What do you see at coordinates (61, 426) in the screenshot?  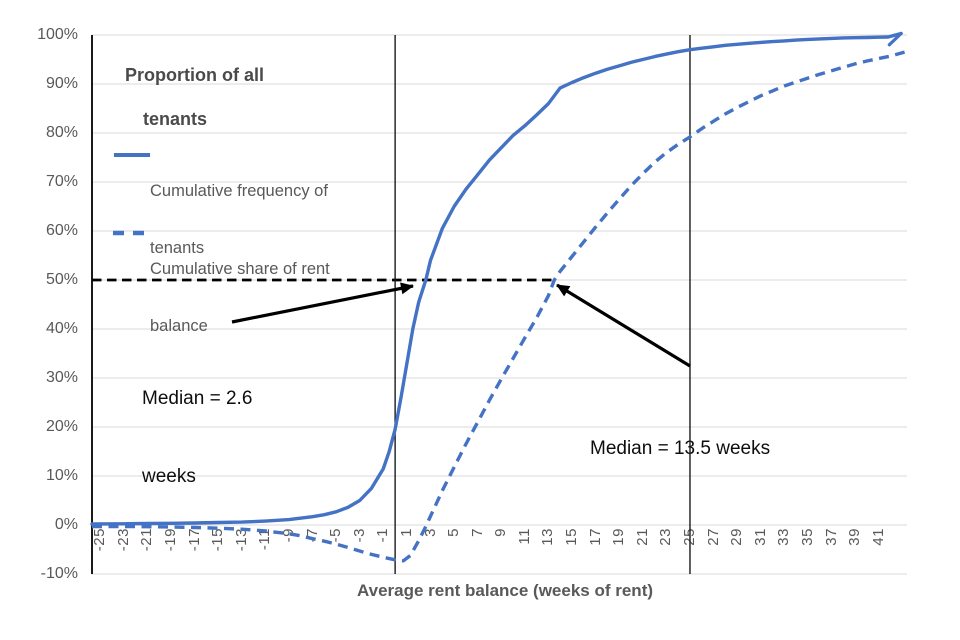 I see `y-tick-label: 20%` at bounding box center [61, 426].